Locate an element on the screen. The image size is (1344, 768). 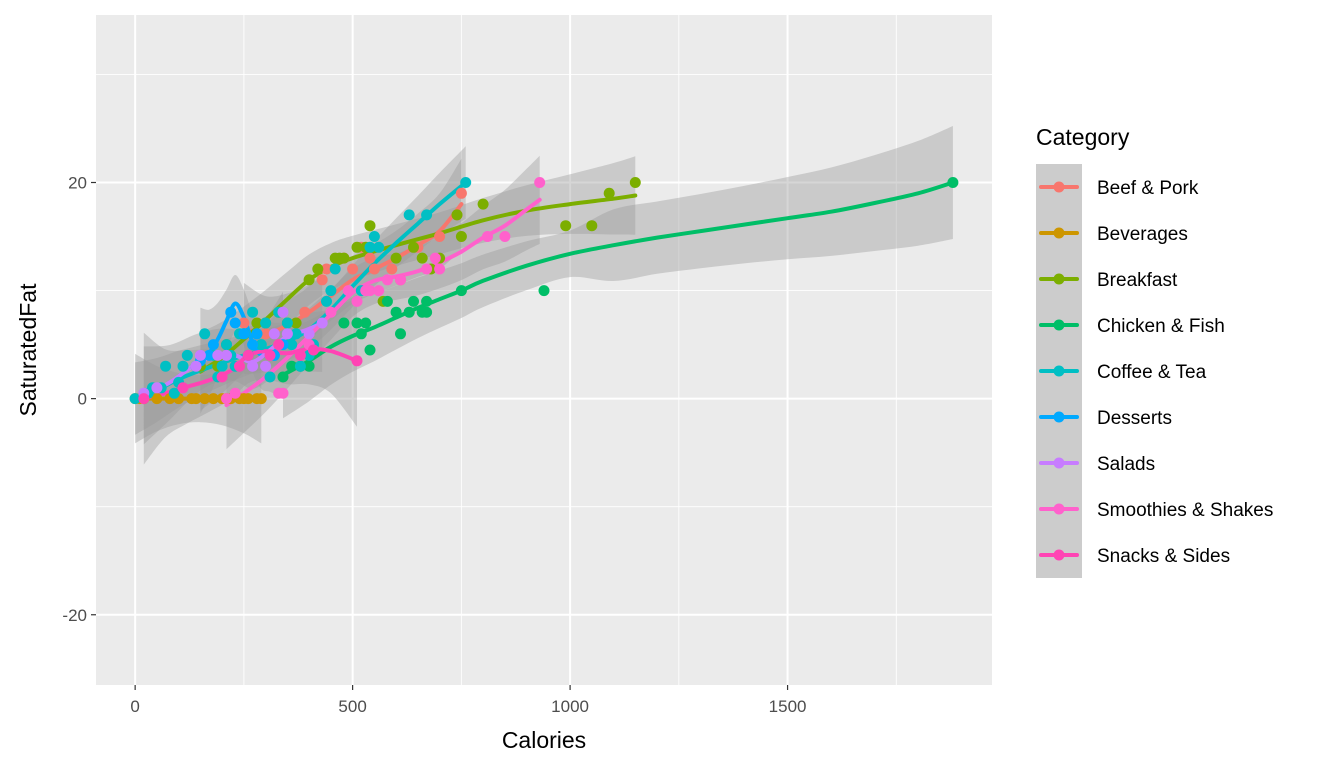
legend-label: Snacks & Sides is located at coordinates (1163, 556).